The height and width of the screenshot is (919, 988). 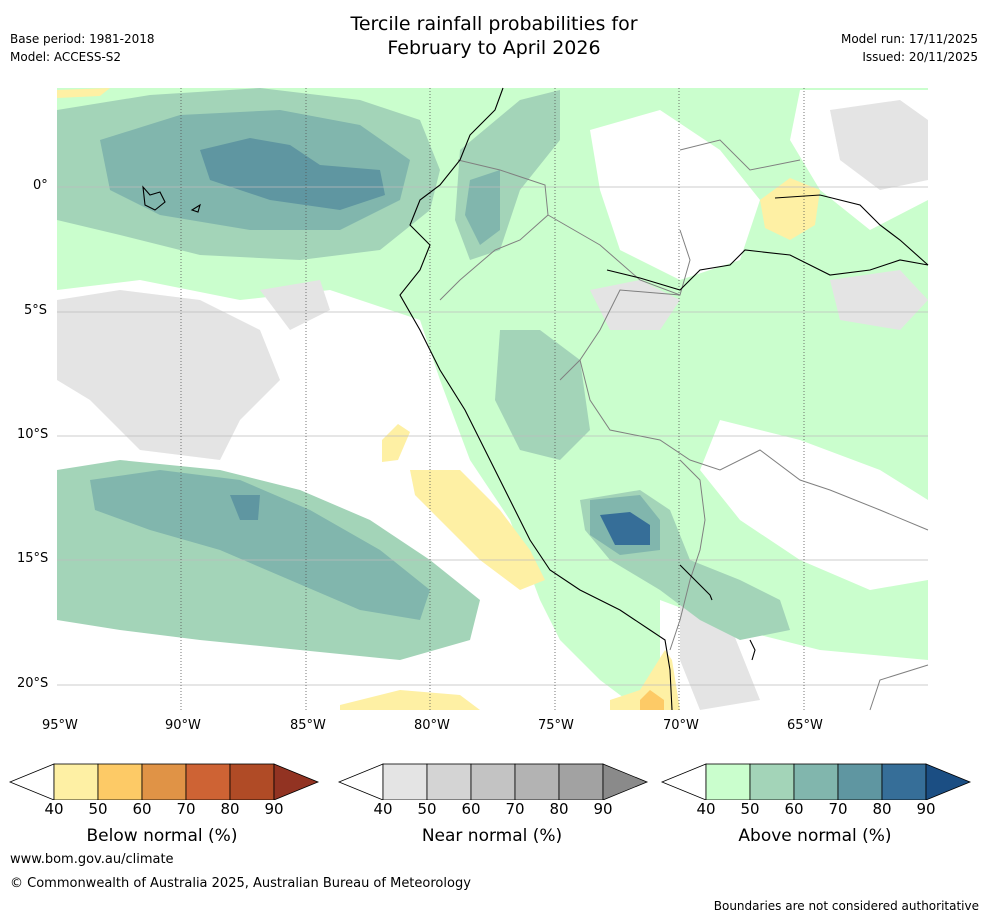 I want to click on lon-label-80w: 80°W, so click(x=432, y=725).